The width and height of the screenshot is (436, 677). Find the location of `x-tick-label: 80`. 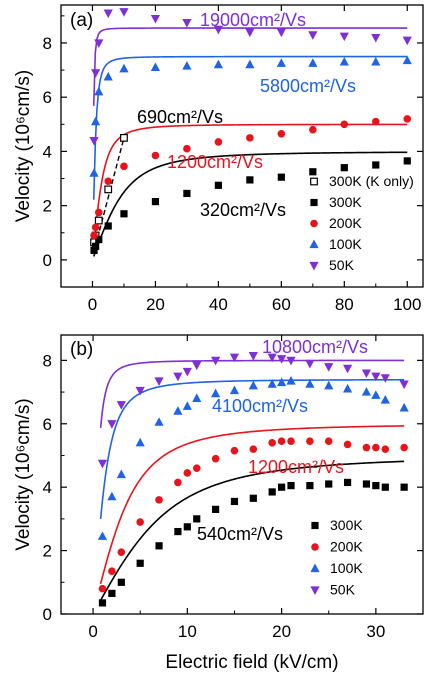

x-tick-label: 80 is located at coordinates (344, 304).